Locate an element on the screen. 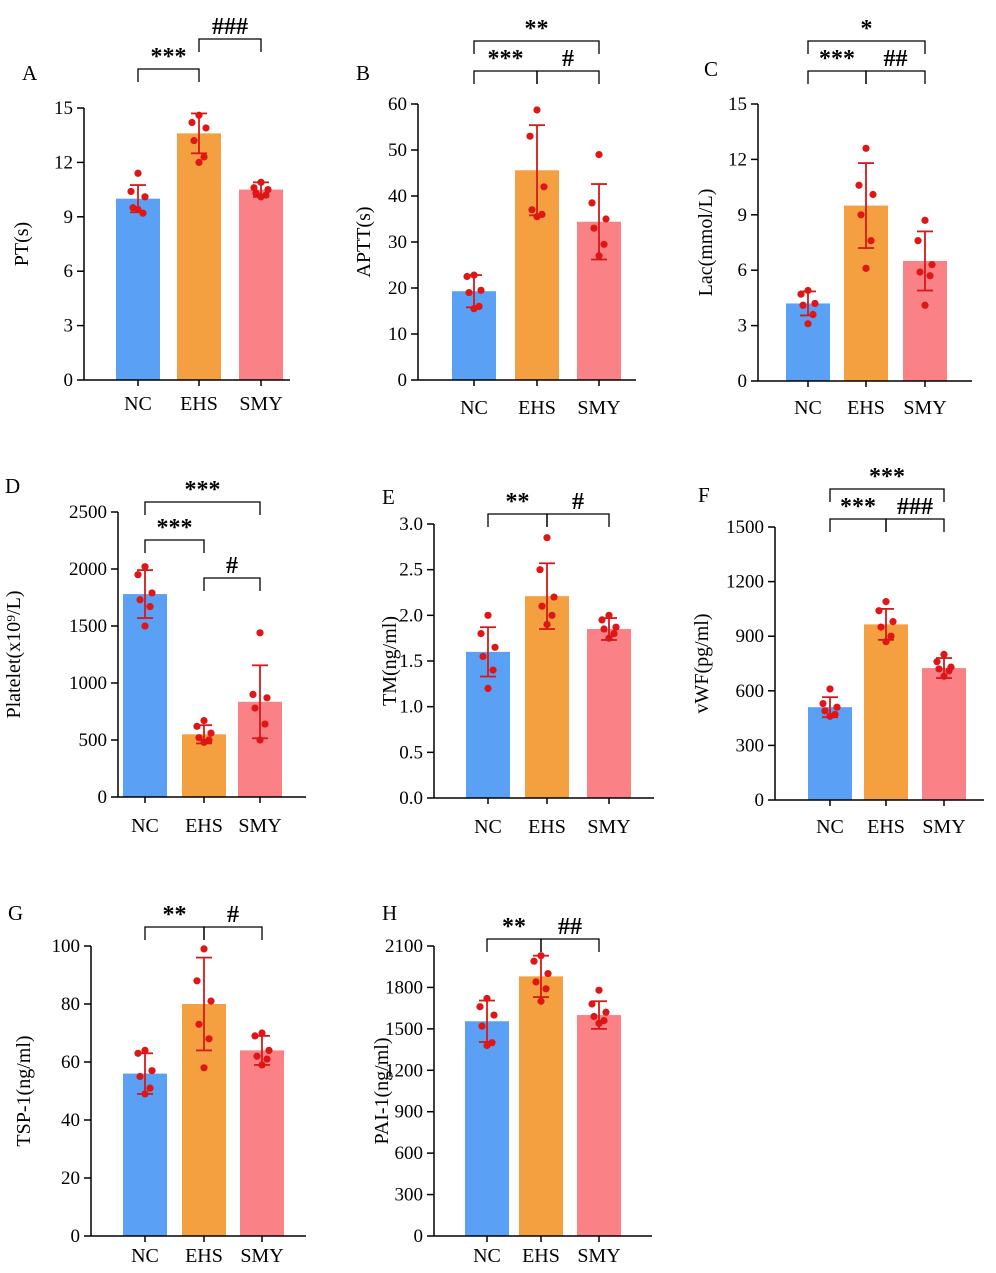 This screenshot has height=1273, width=996. y-tick-label: 2100 is located at coordinates (404, 946).